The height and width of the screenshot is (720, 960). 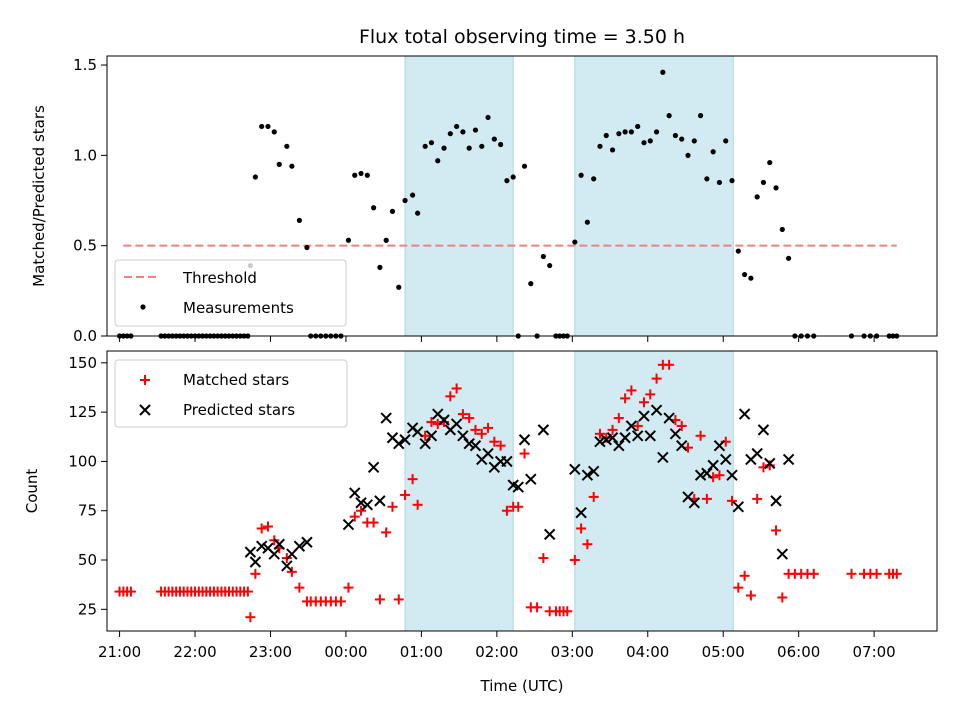 What do you see at coordinates (230, 293) in the screenshot?
I see `top-legend: Threshold Measurements` at bounding box center [230, 293].